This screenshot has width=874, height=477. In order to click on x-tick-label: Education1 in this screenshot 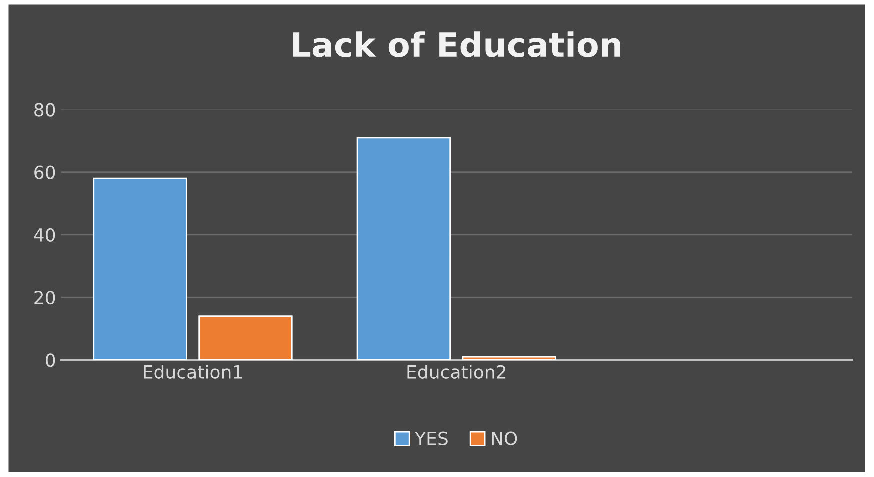, I will do `click(193, 371)`.